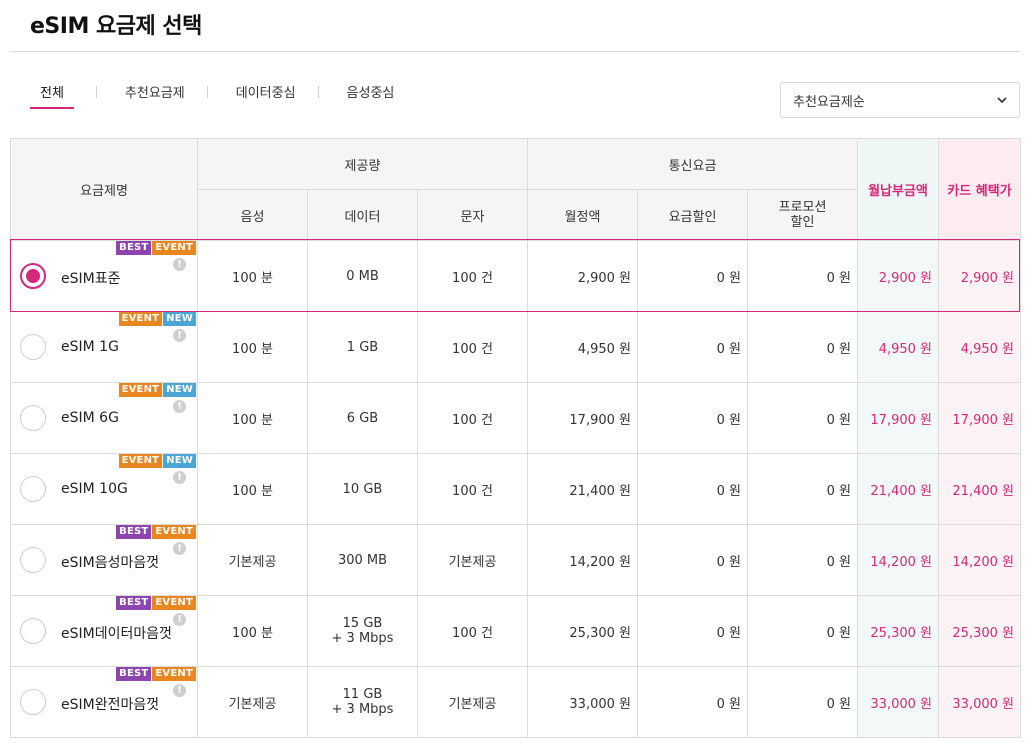 This screenshot has height=743, width=1027. Describe the element at coordinates (116, 26) in the screenshot. I see `page-title: eSIM 요금제 선택` at that location.